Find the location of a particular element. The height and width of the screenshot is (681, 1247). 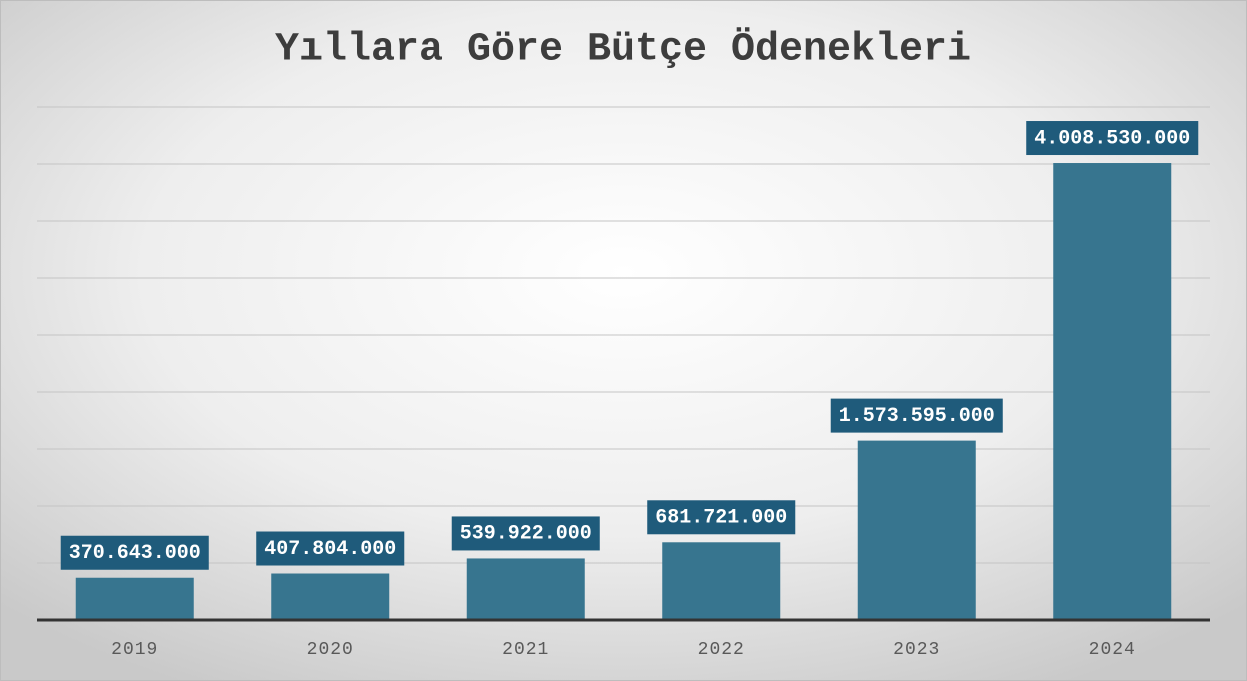

data-label: 407.804.000 is located at coordinates (330, 549).